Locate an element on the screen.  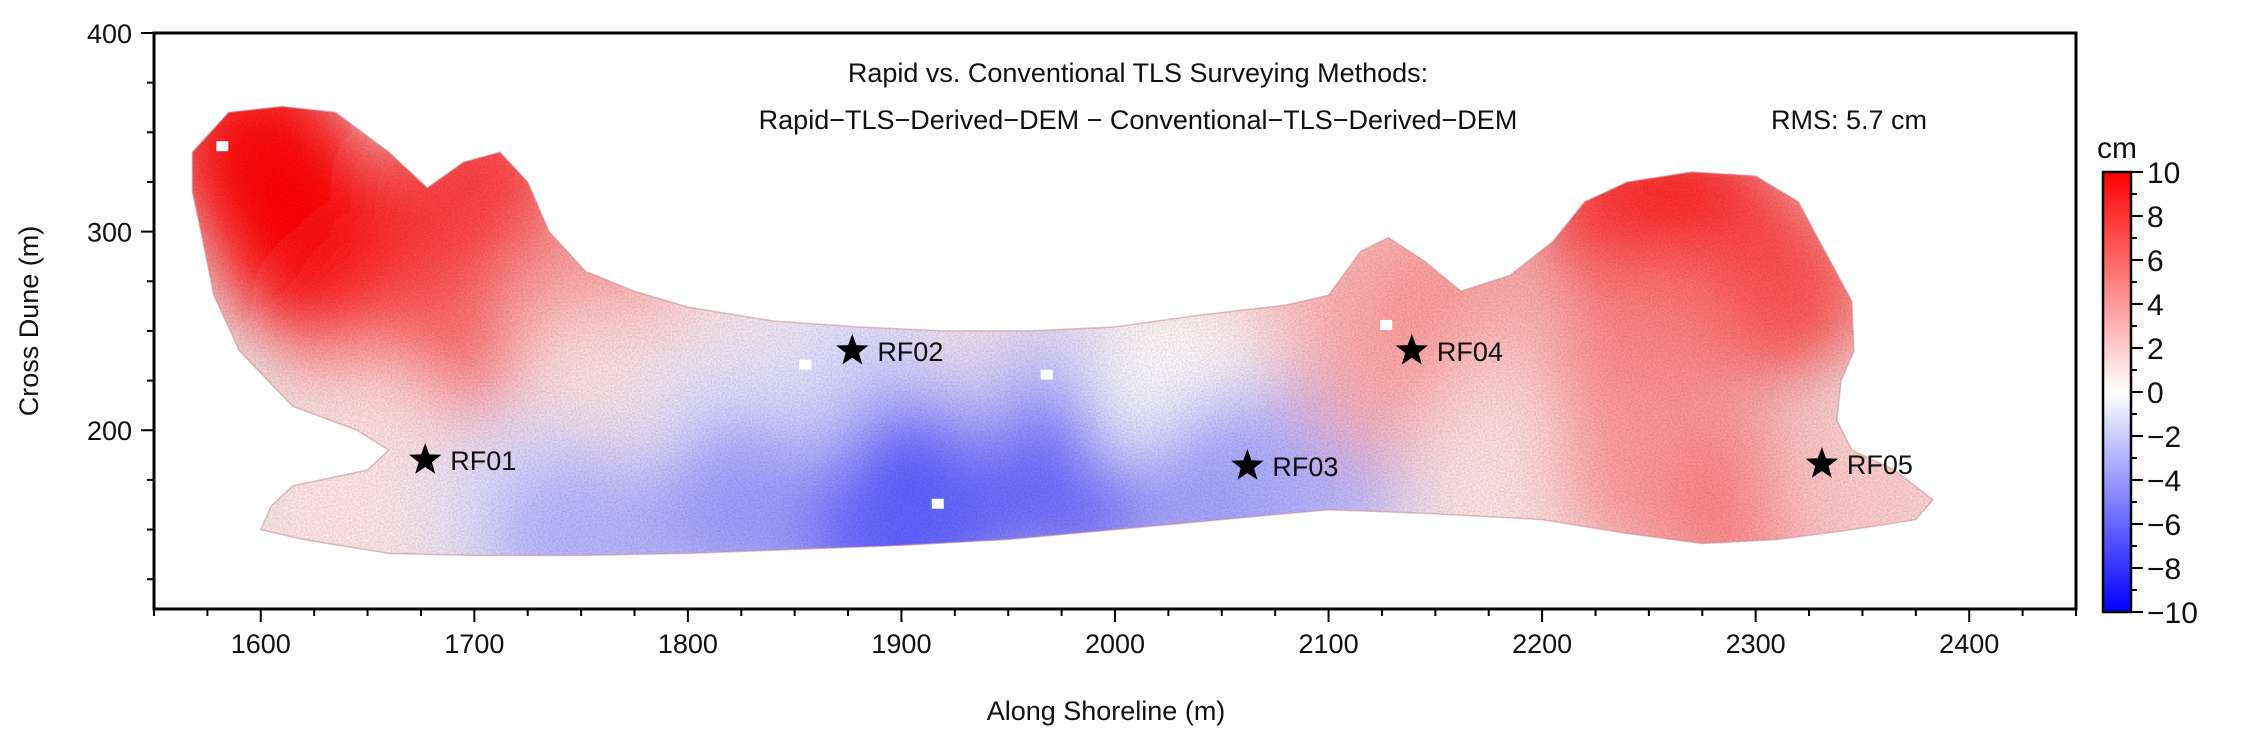
reference-star-rf05 is located at coordinates (1821, 462).